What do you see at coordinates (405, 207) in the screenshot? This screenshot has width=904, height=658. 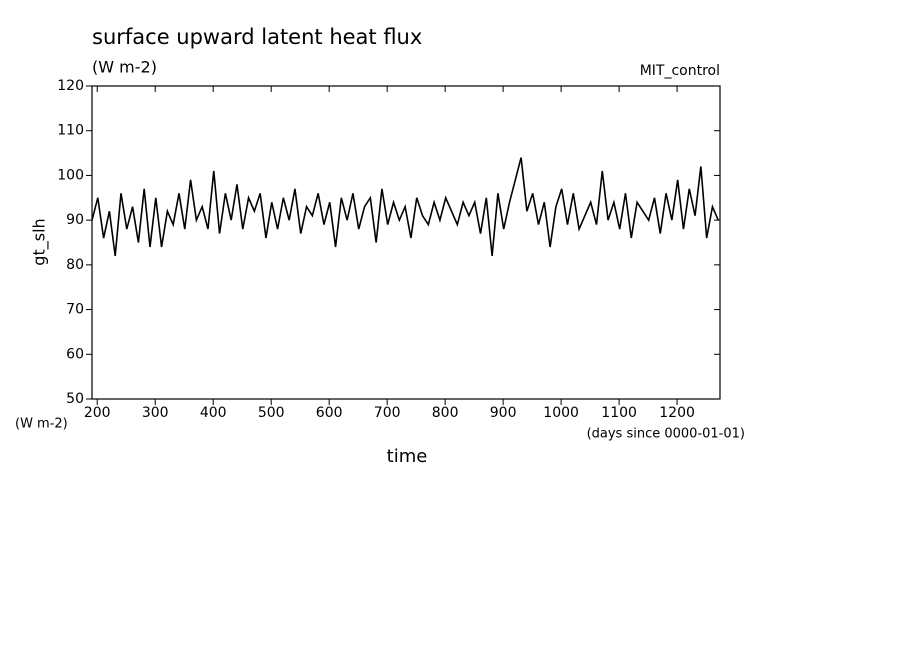 I see `data-line` at bounding box center [405, 207].